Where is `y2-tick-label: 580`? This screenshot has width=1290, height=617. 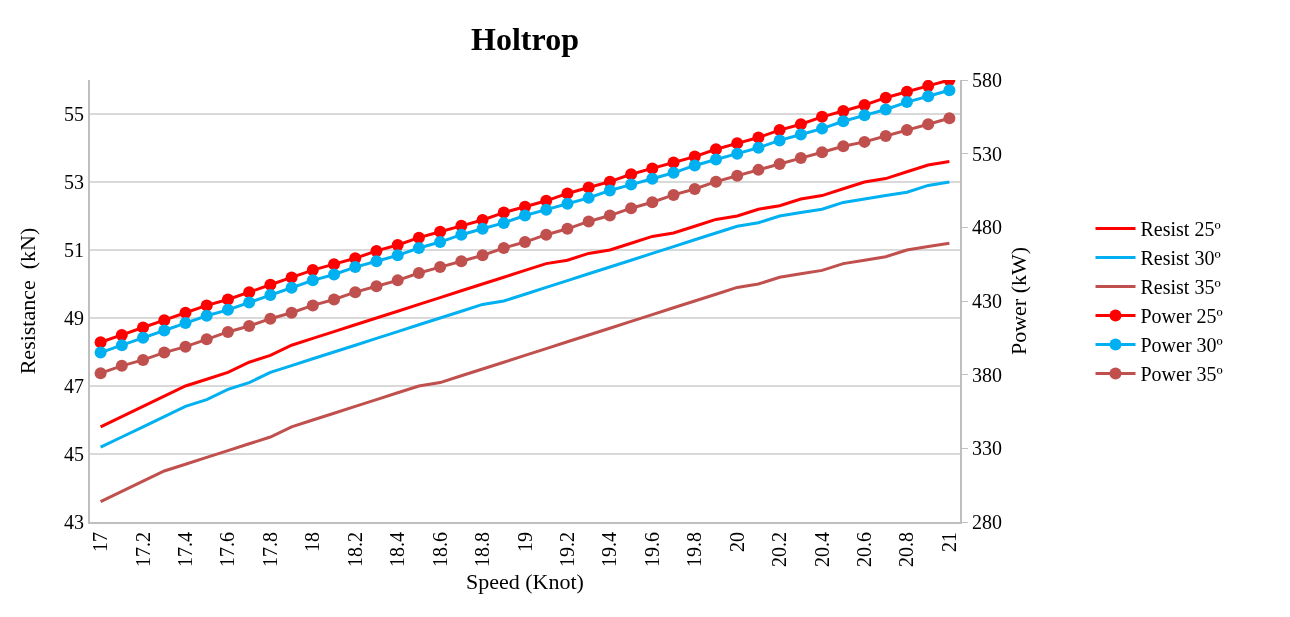
y2-tick-label: 580 is located at coordinates (987, 80).